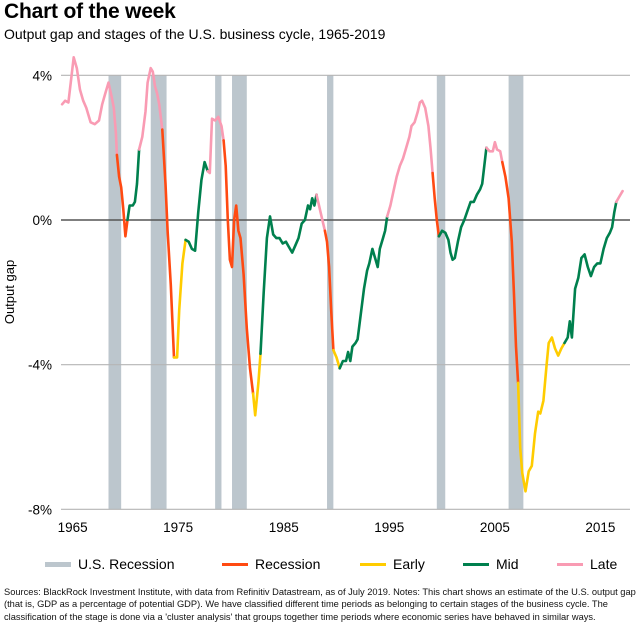 The width and height of the screenshot is (640, 639). Describe the element at coordinates (58, 564) in the screenshot. I see `legend-swatch-us-recession` at that location.